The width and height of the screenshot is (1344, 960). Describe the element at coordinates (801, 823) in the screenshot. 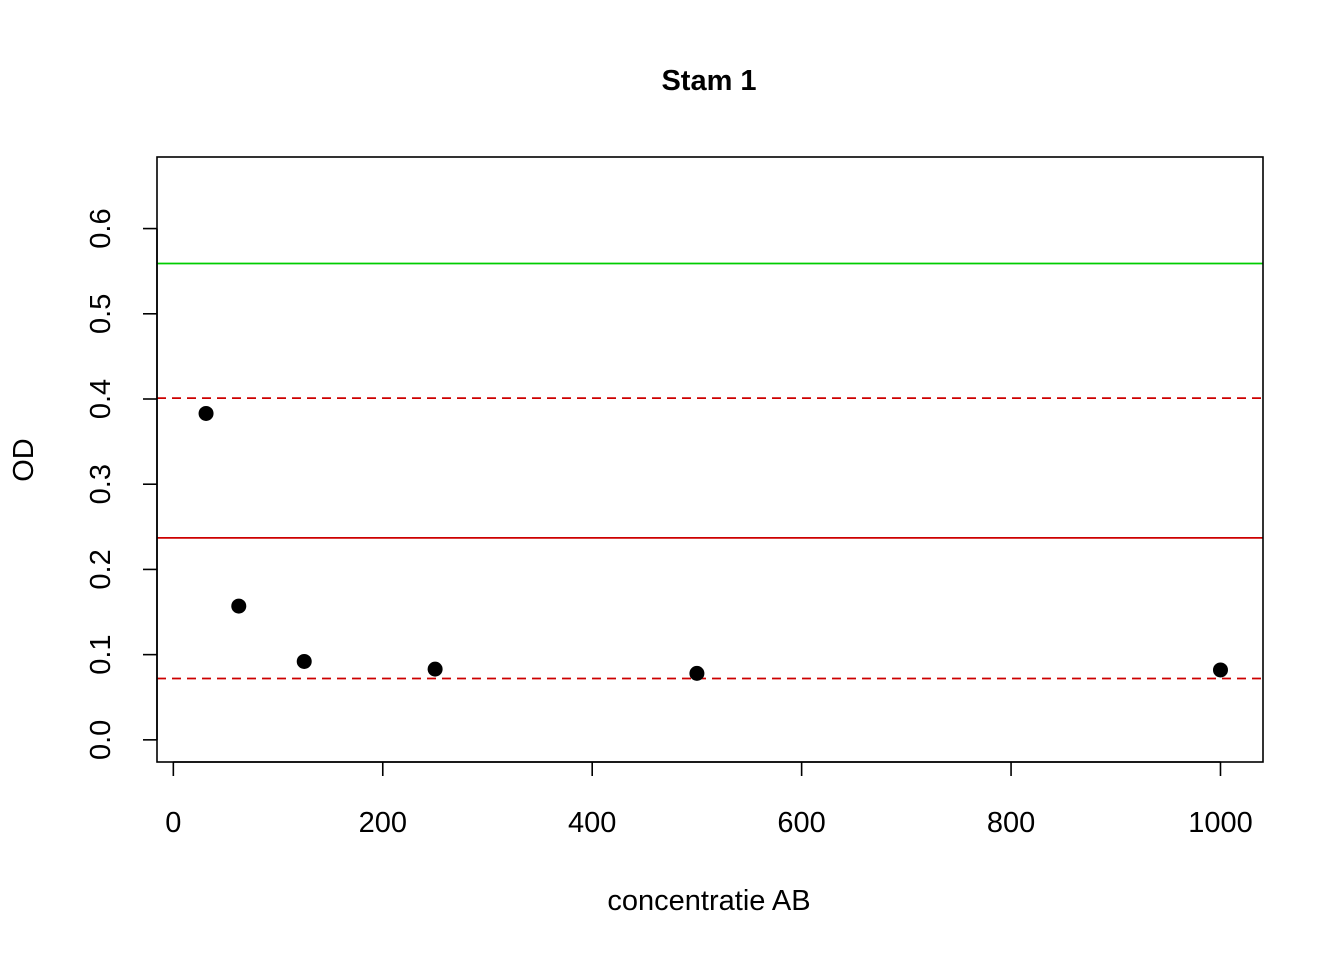

I see `x-tick-label: 600` at that location.